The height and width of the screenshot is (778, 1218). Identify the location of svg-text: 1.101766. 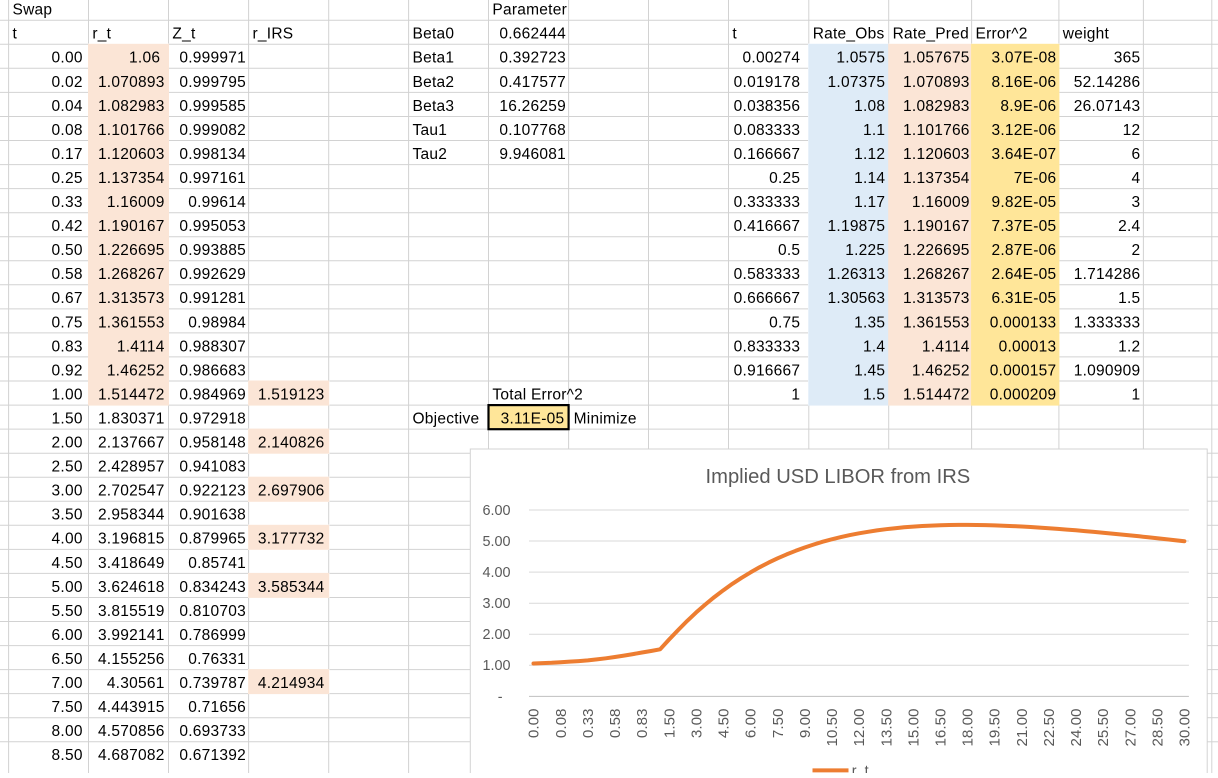
(131, 130).